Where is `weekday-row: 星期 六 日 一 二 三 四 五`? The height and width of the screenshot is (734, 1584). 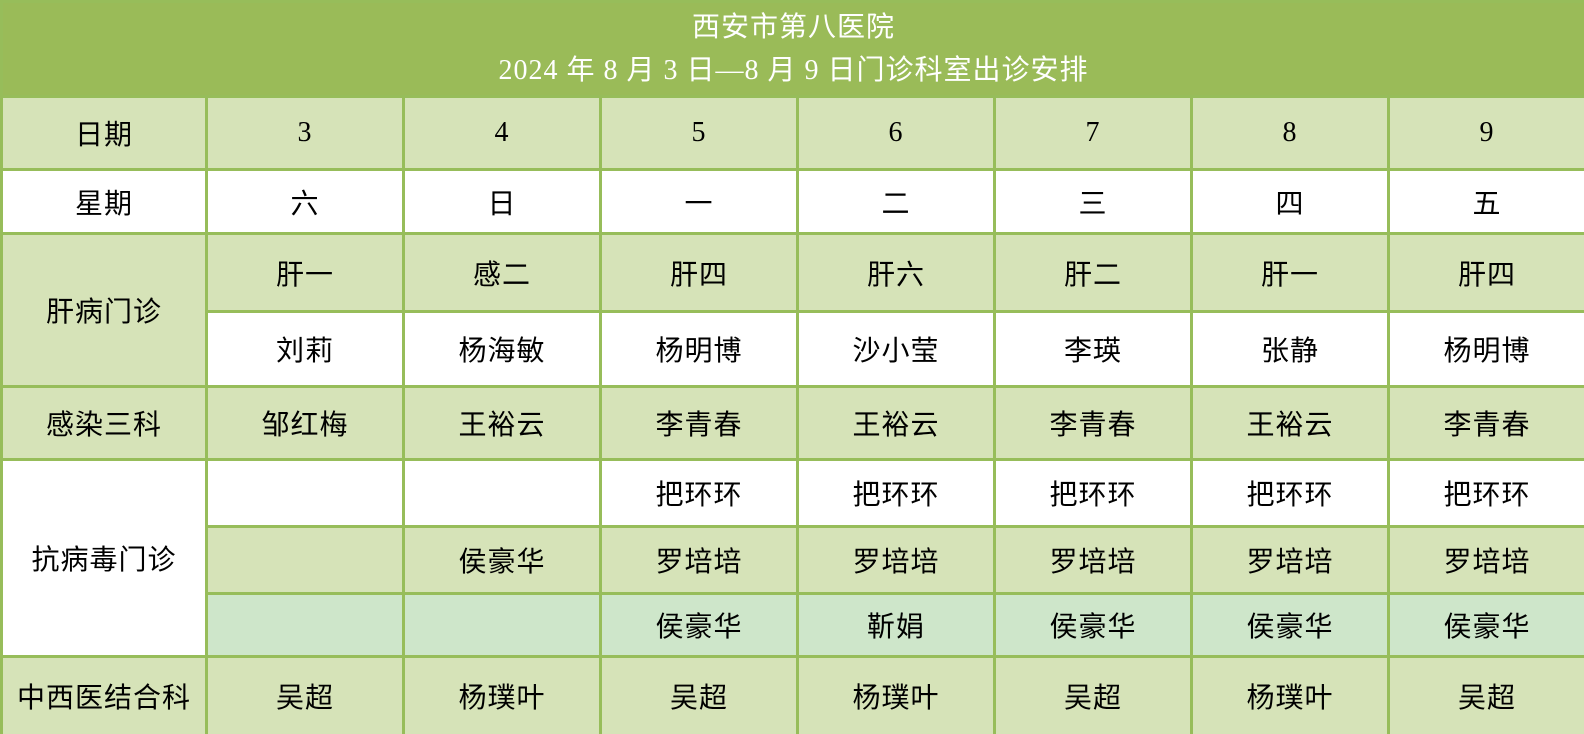 weekday-row: 星期 六 日 一 二 三 四 五 is located at coordinates (792, 201).